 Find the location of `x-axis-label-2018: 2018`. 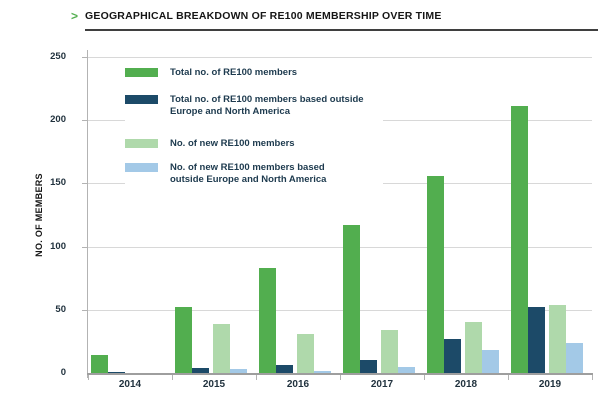

x-axis-label-2018: 2018 is located at coordinates (466, 384).